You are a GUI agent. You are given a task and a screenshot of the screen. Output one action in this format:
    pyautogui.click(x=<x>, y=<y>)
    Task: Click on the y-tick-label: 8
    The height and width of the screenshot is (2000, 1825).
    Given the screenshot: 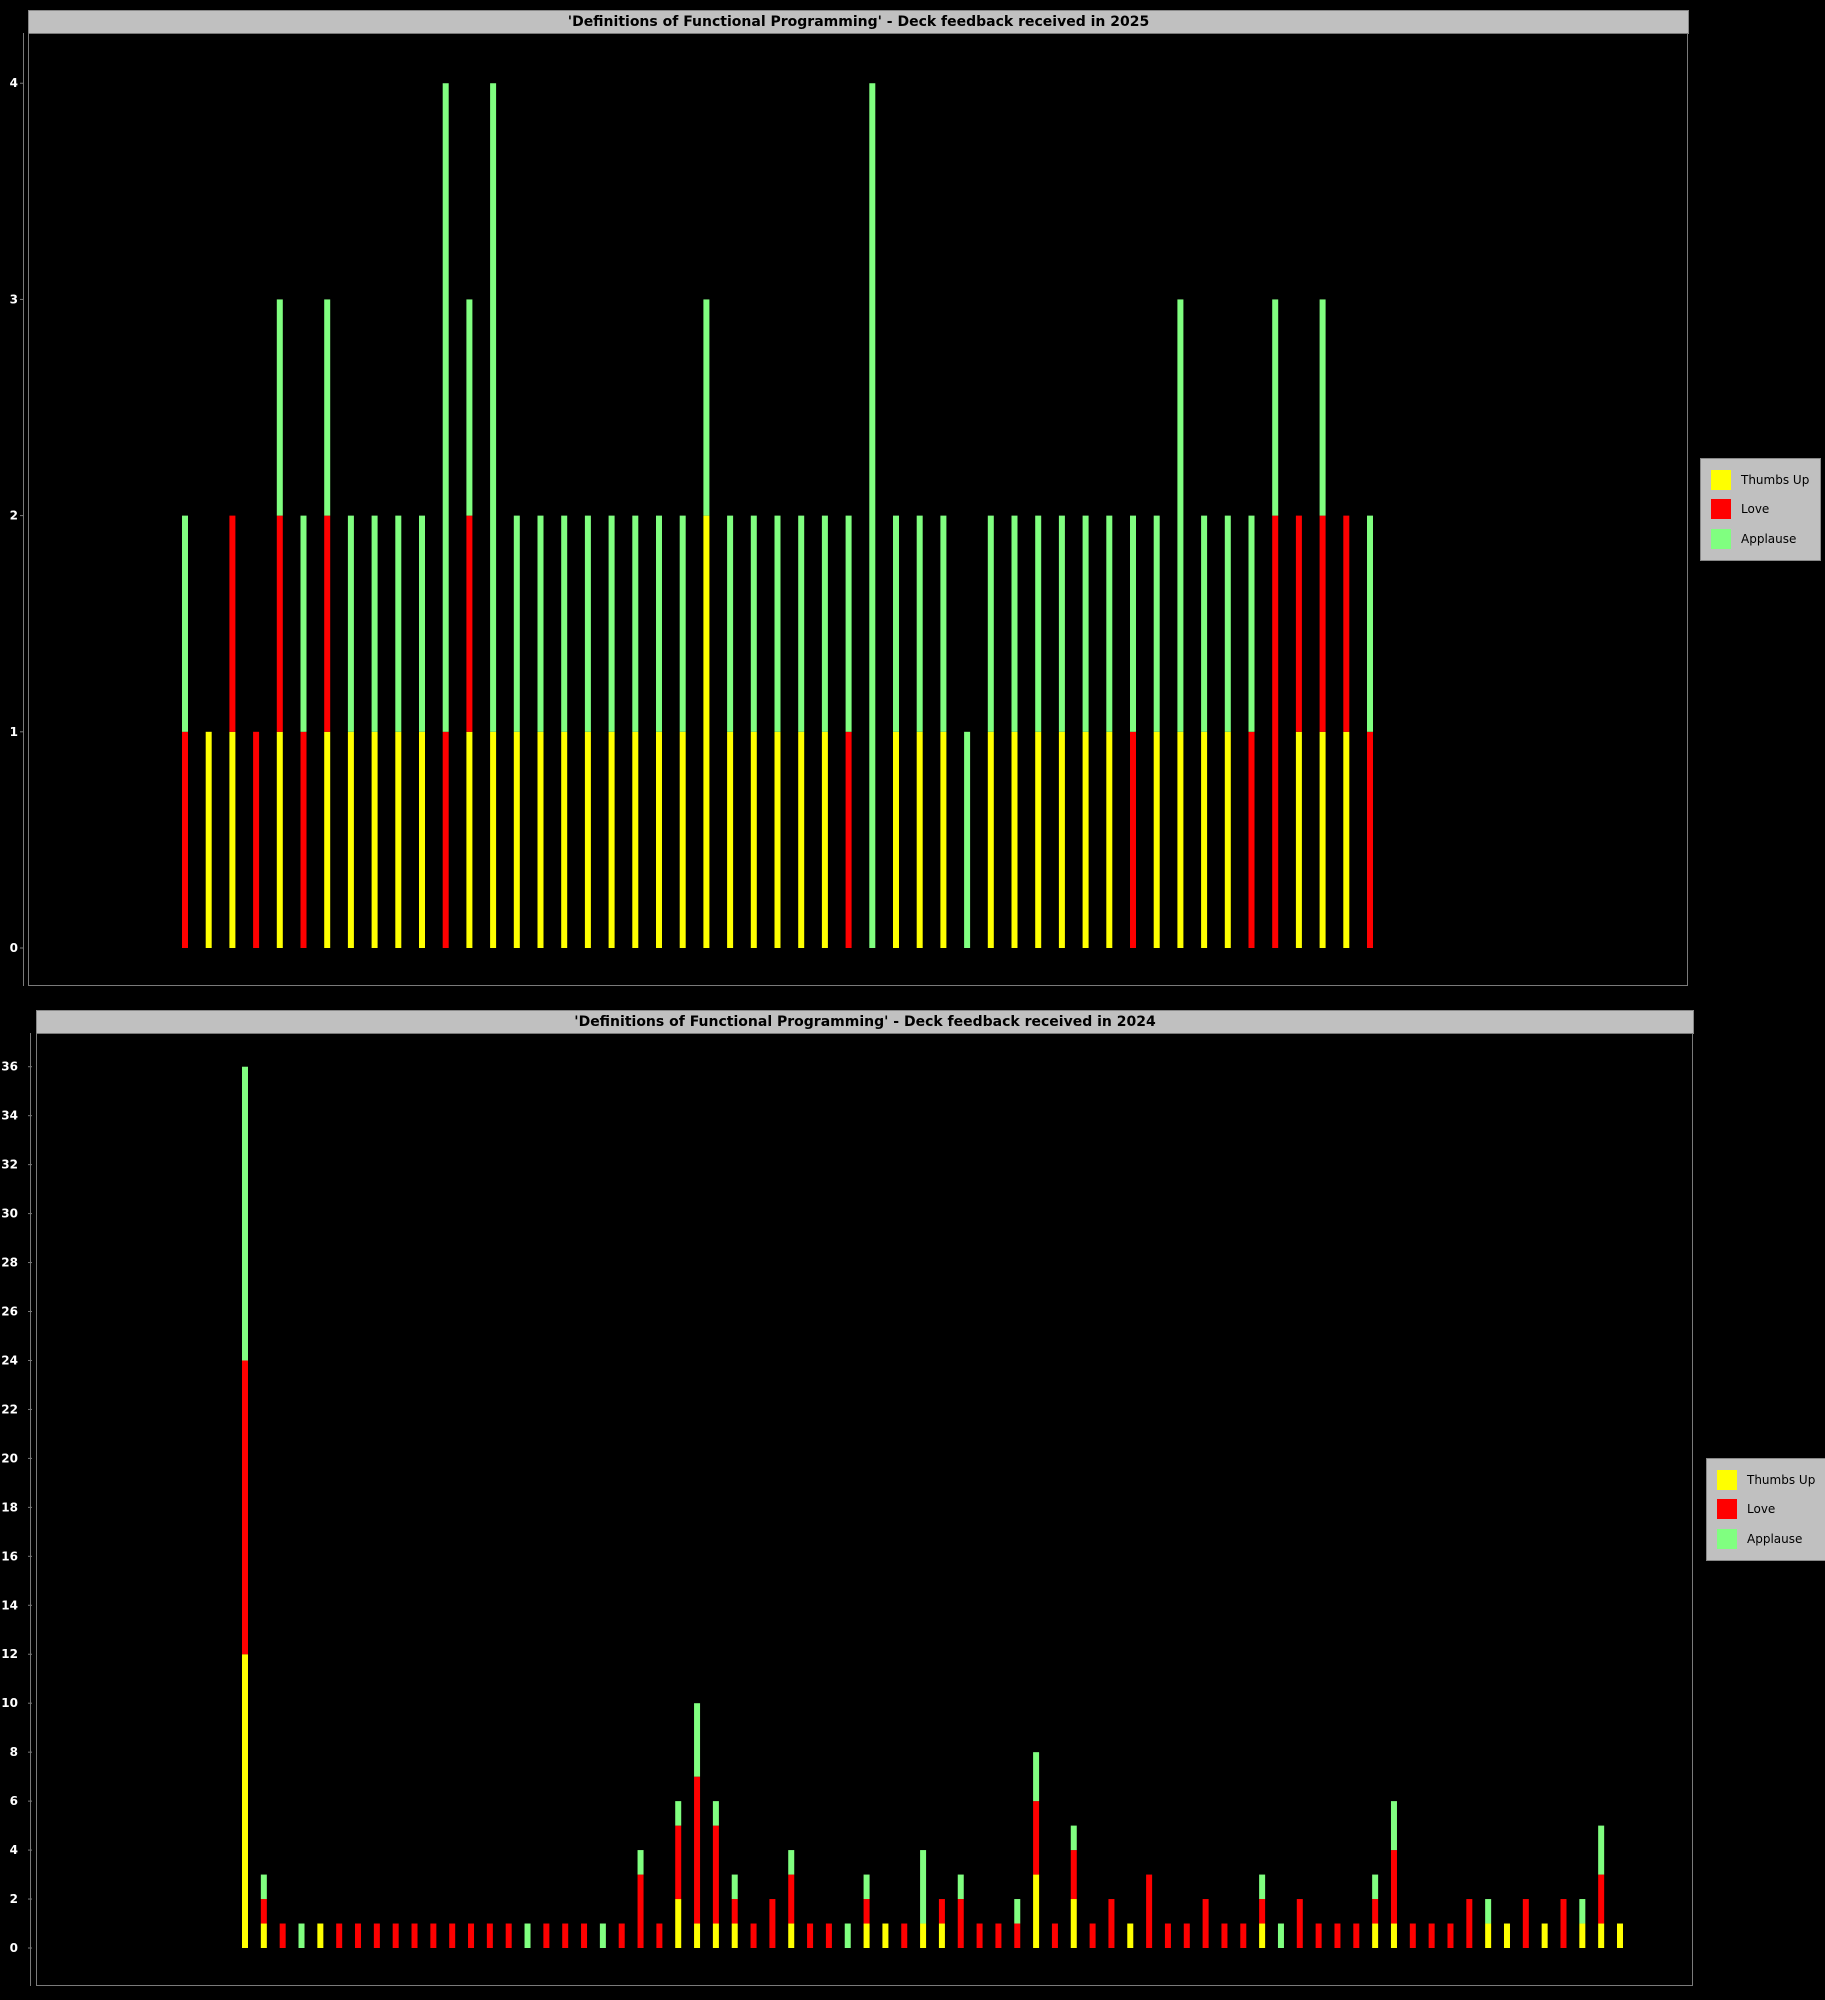 What is the action you would take?
    pyautogui.click(x=14, y=1752)
    